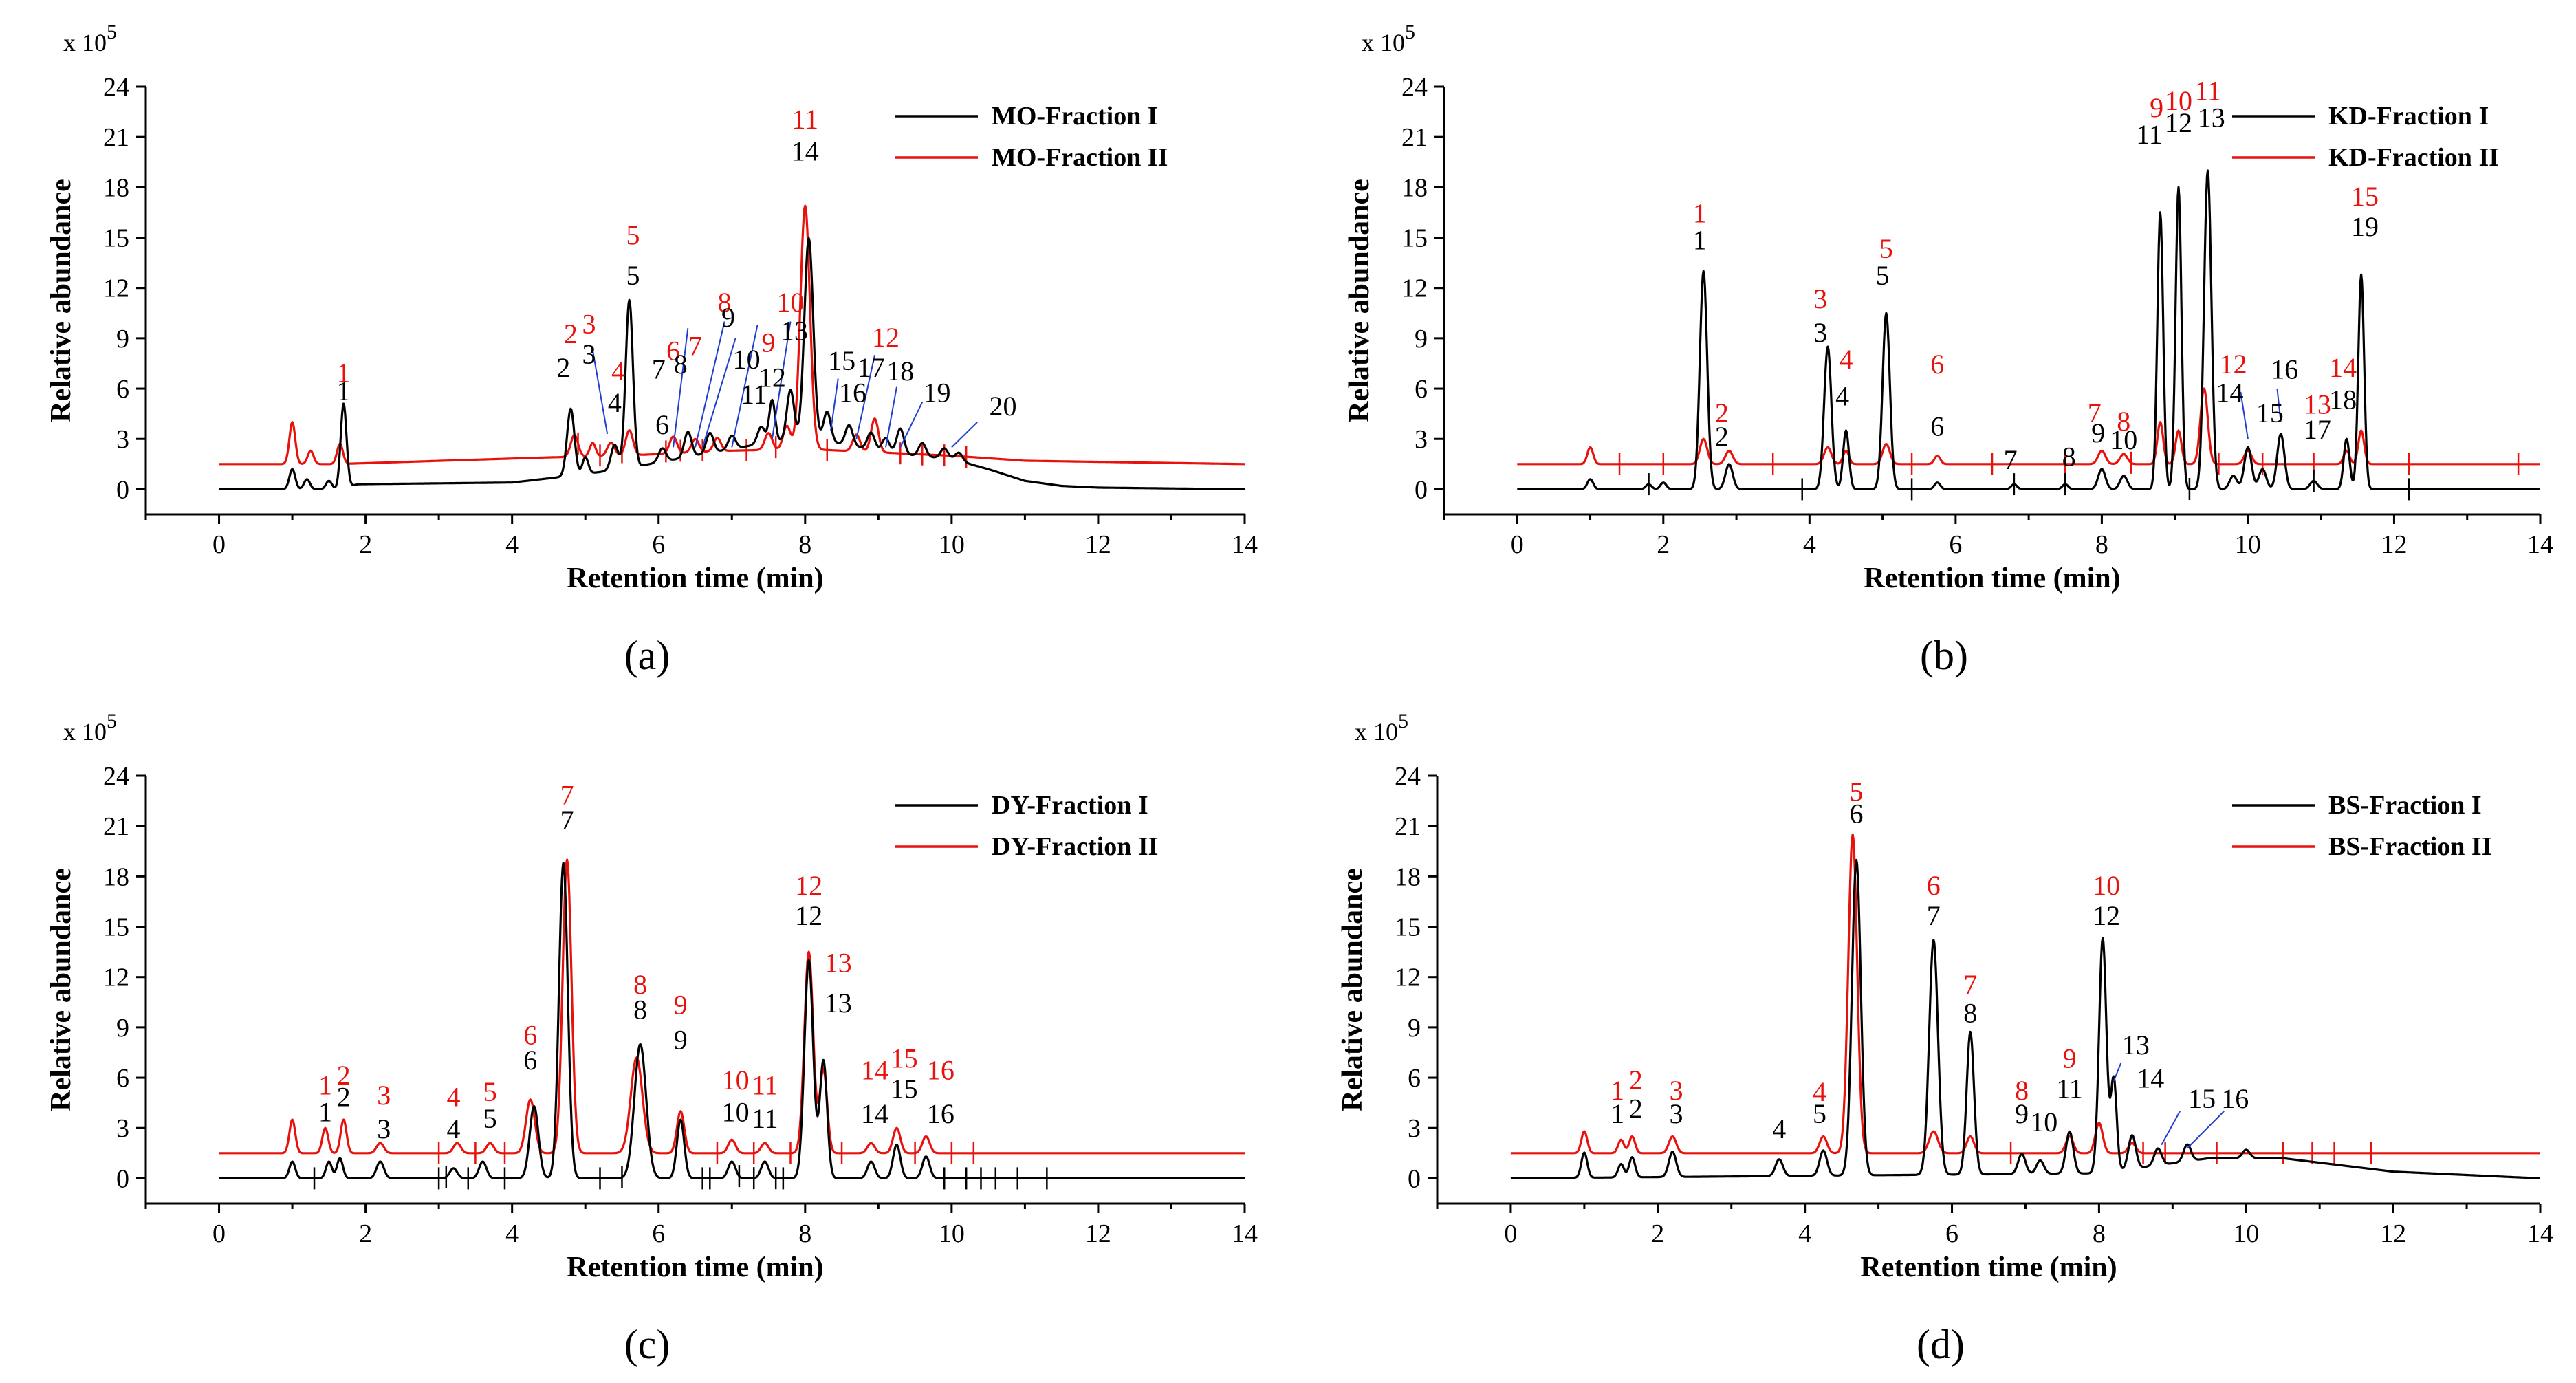 The image size is (2576, 1383). What do you see at coordinates (647, 1345) in the screenshot?
I see `panel-label: (c)` at bounding box center [647, 1345].